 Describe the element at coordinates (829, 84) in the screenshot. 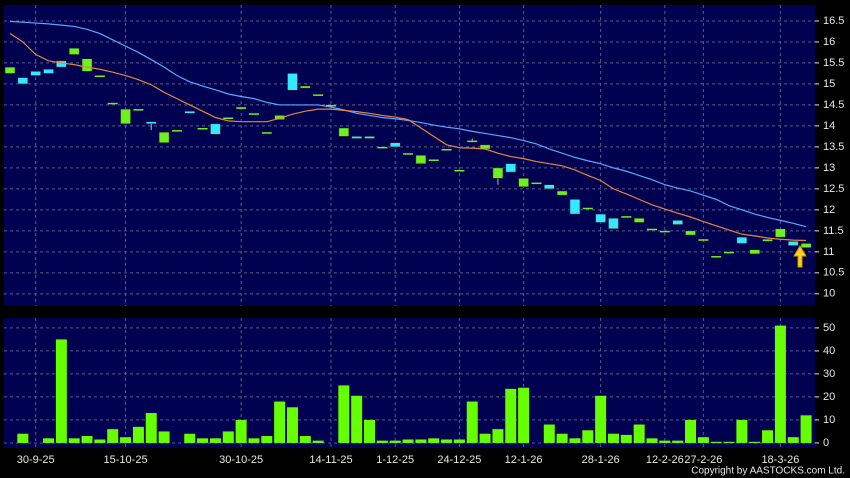

I see `y-tick-label: 15` at that location.